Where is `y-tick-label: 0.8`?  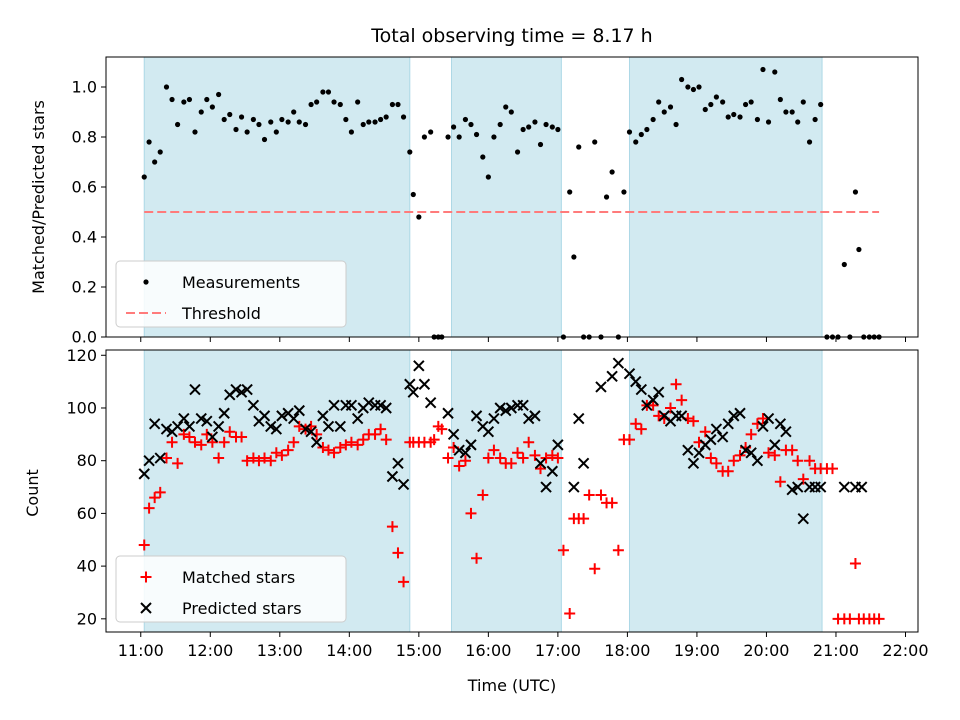
y-tick-label: 0.8 is located at coordinates (84, 137).